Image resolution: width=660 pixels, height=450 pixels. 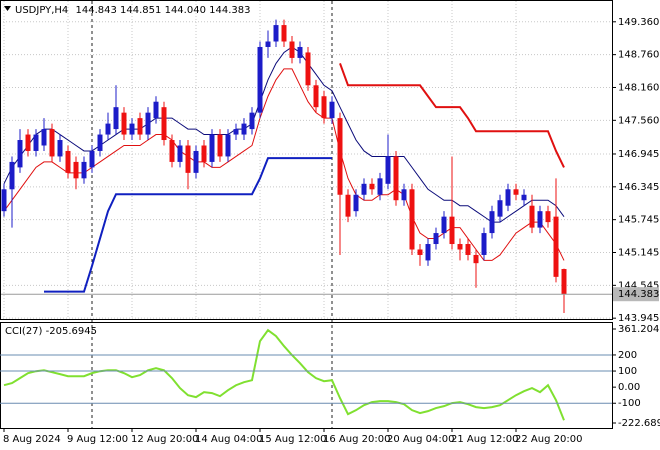 I want to click on open-text: 144.843, so click(x=95, y=10).